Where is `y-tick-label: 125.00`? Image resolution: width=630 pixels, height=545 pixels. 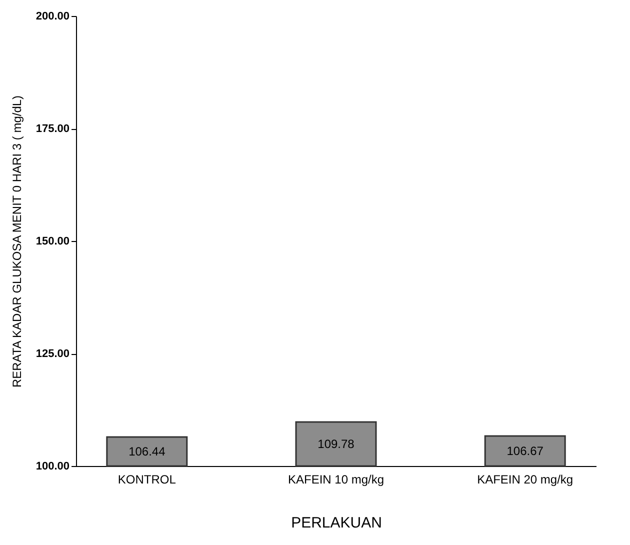
y-tick-label: 125.00 is located at coordinates (53, 354).